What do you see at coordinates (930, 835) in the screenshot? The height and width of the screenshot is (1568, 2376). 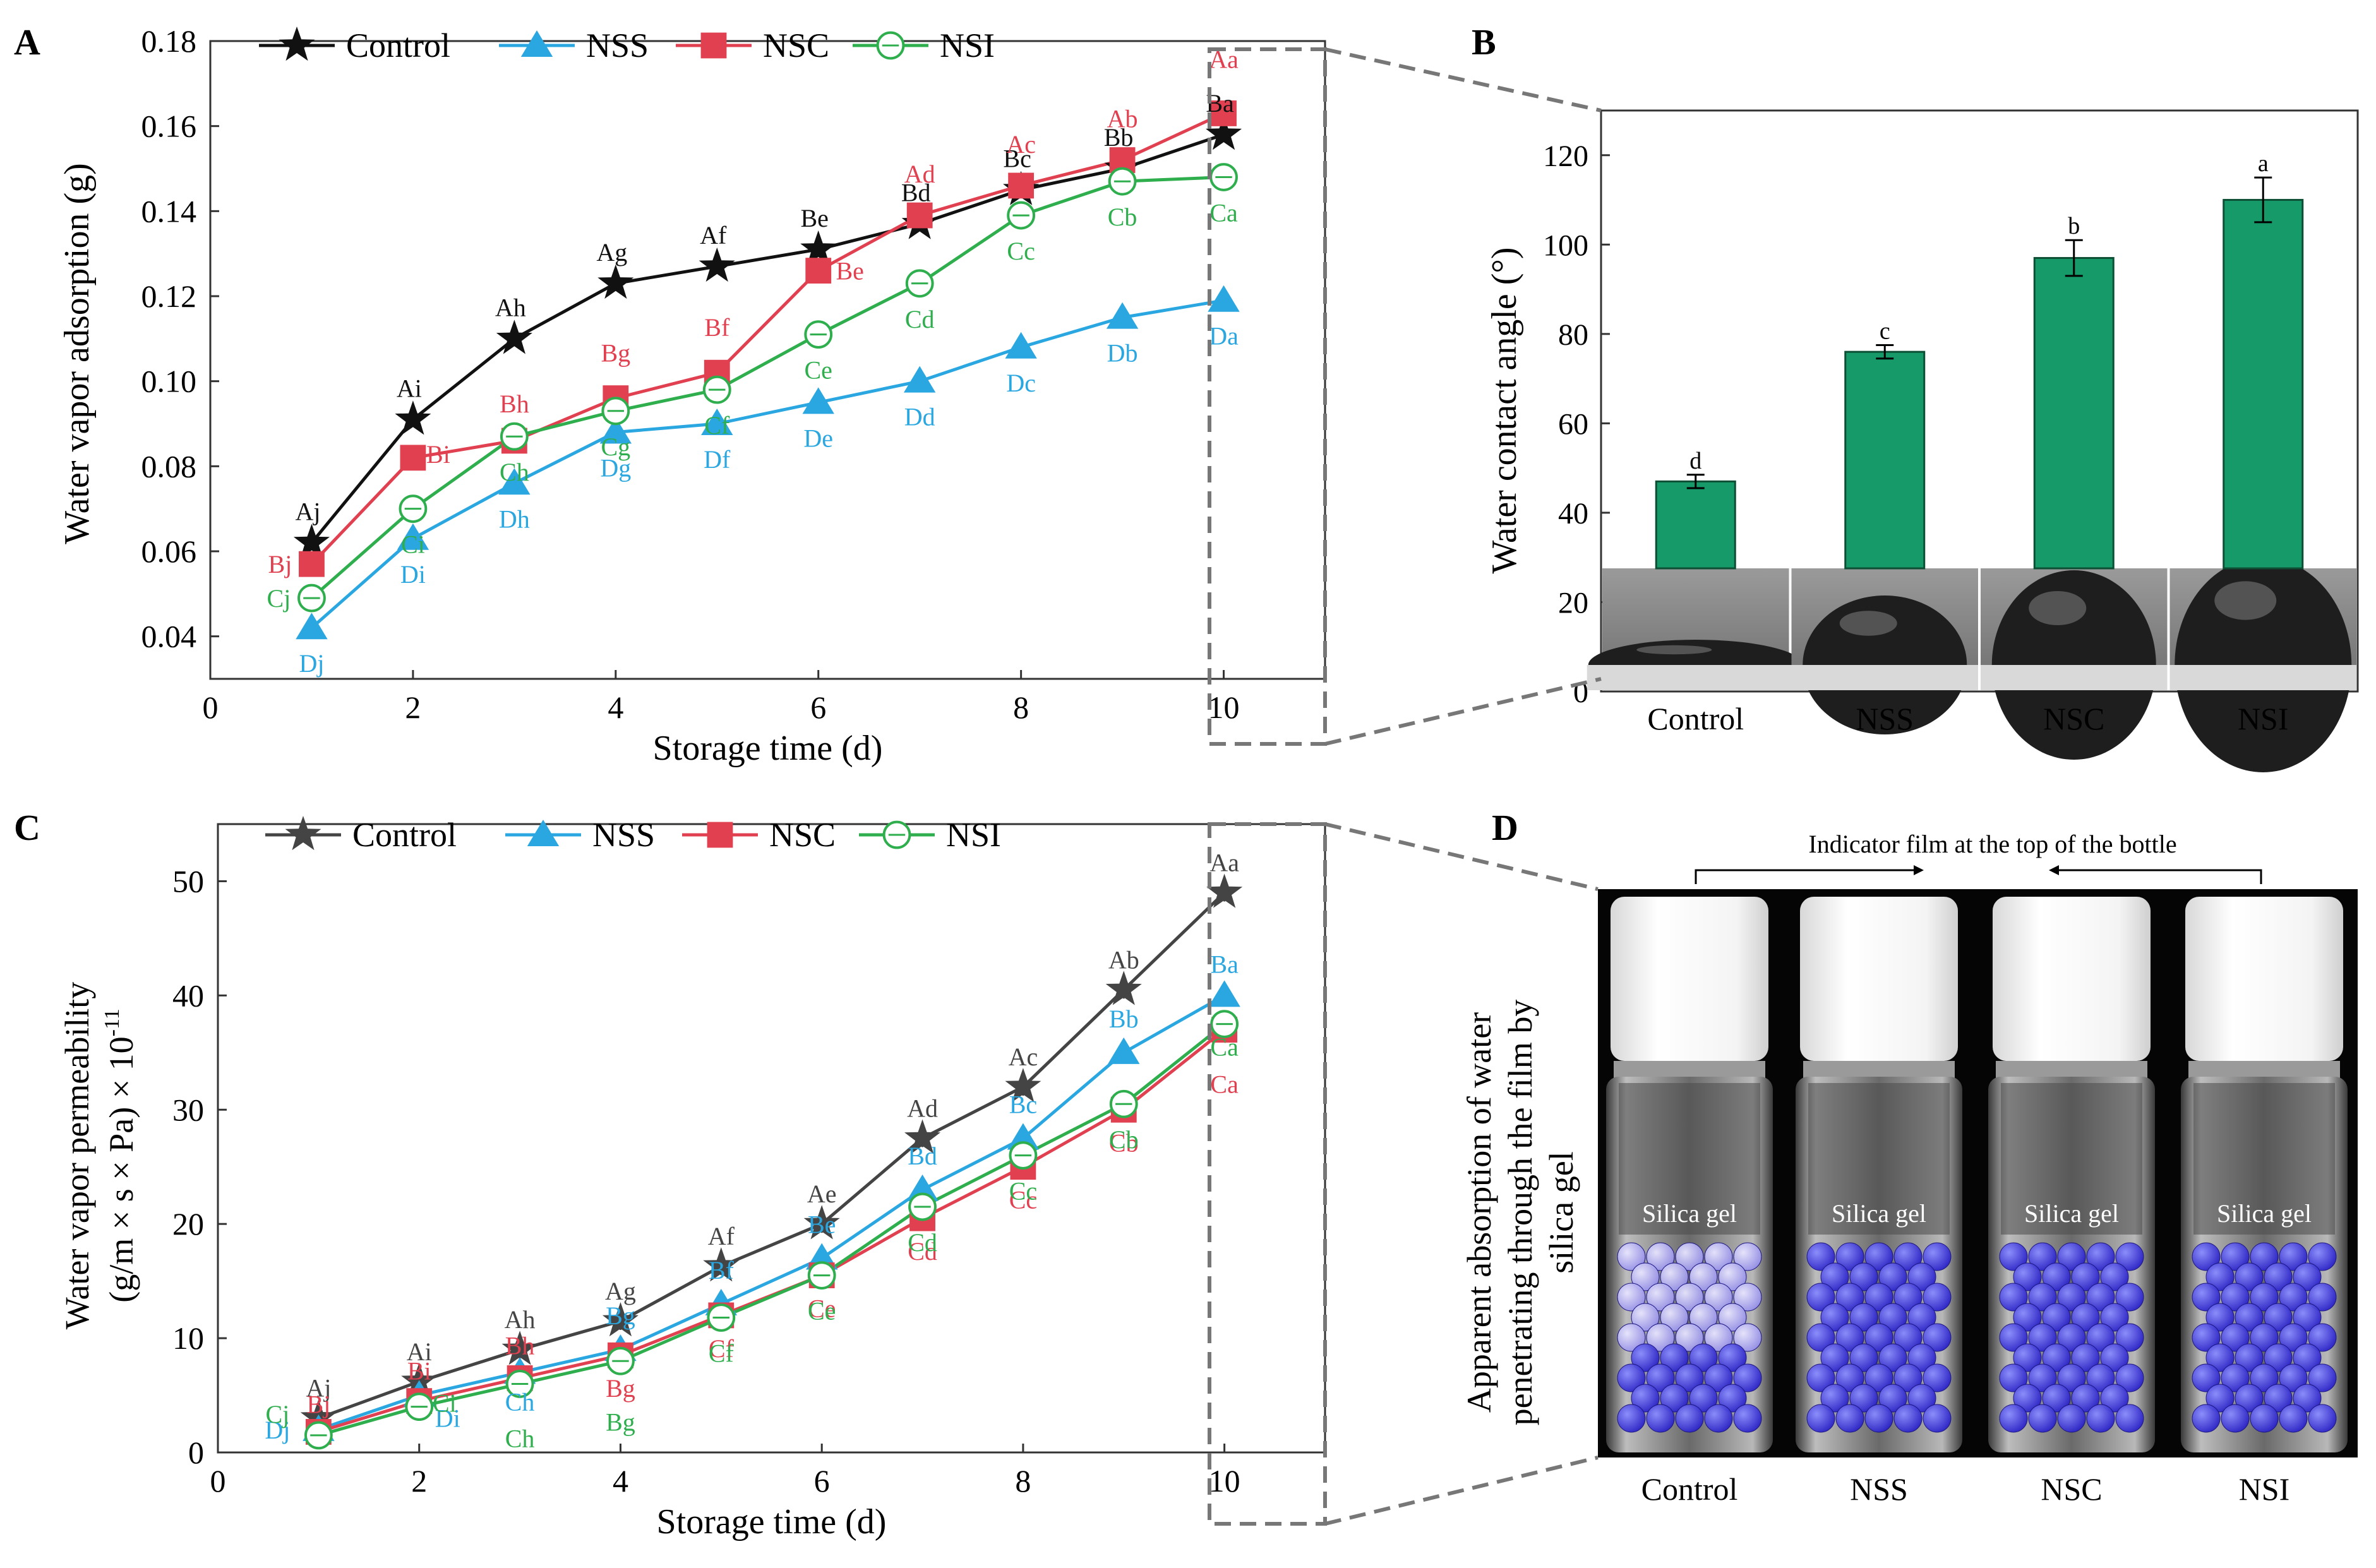 I see `legend-entry-nsi: NSI` at bounding box center [930, 835].